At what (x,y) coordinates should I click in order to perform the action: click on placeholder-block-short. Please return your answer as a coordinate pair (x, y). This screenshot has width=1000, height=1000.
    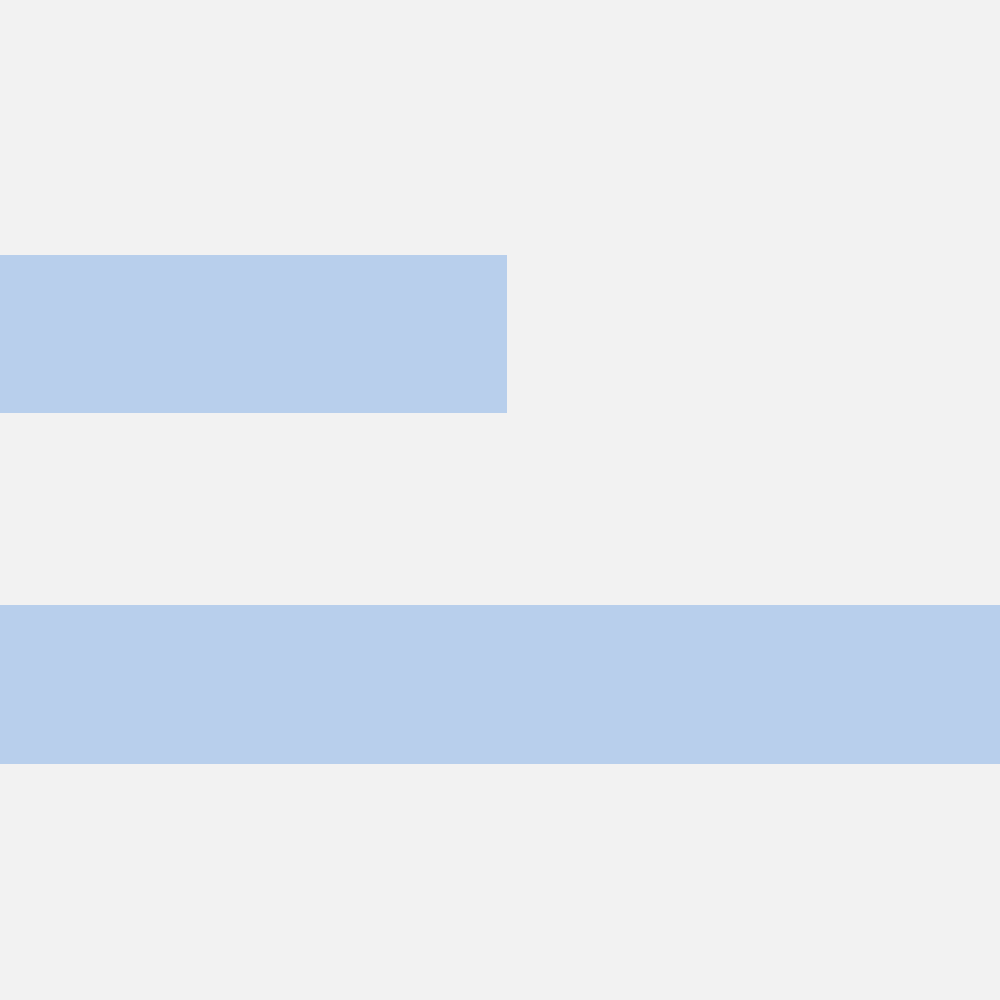
    Looking at the image, I should click on (253, 334).